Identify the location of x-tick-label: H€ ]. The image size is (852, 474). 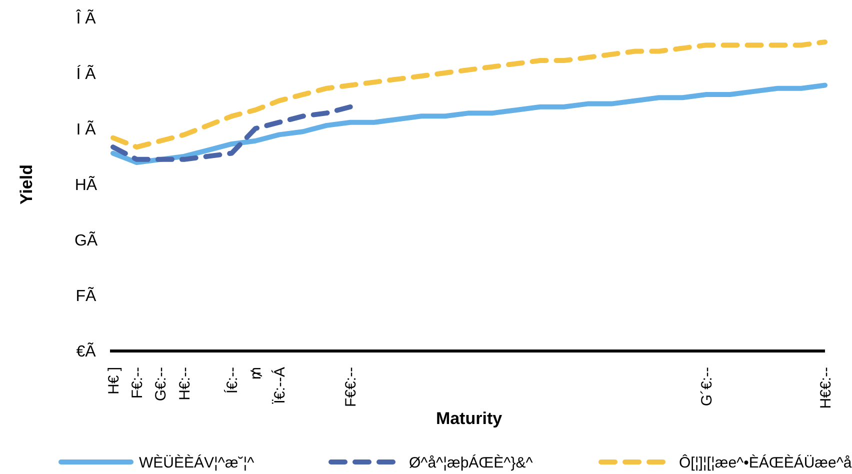
(113, 381).